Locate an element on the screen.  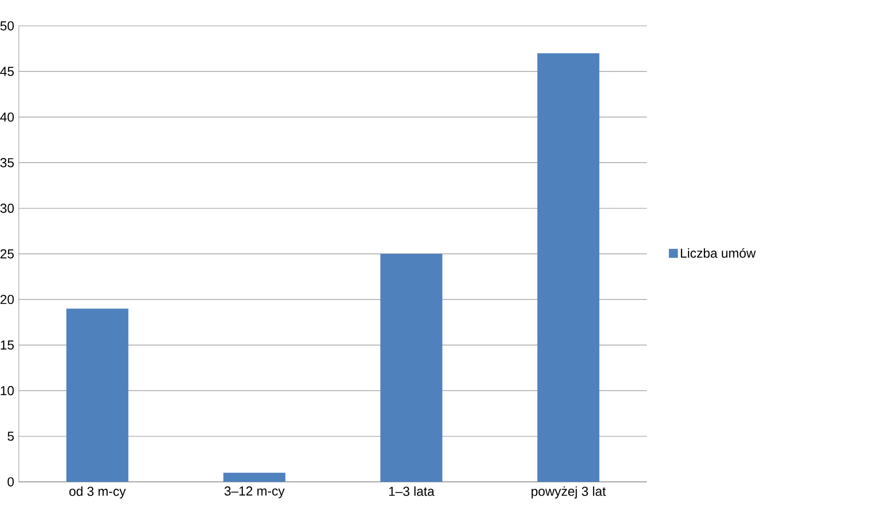
x-tick-label: 3–12 m-cy is located at coordinates (254, 492).